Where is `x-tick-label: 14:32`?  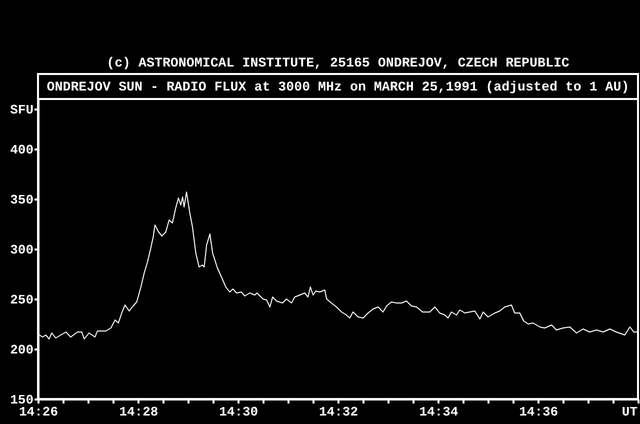
x-tick-label: 14:32 is located at coordinates (338, 412).